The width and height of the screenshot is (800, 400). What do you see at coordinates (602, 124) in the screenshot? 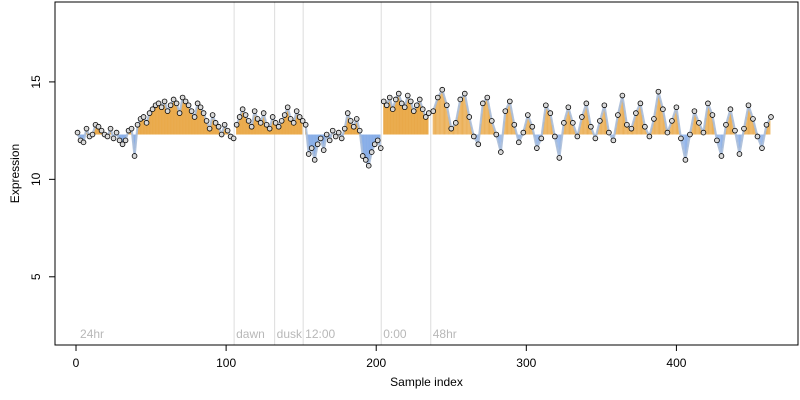
I see `fit-line` at bounding box center [602, 124].